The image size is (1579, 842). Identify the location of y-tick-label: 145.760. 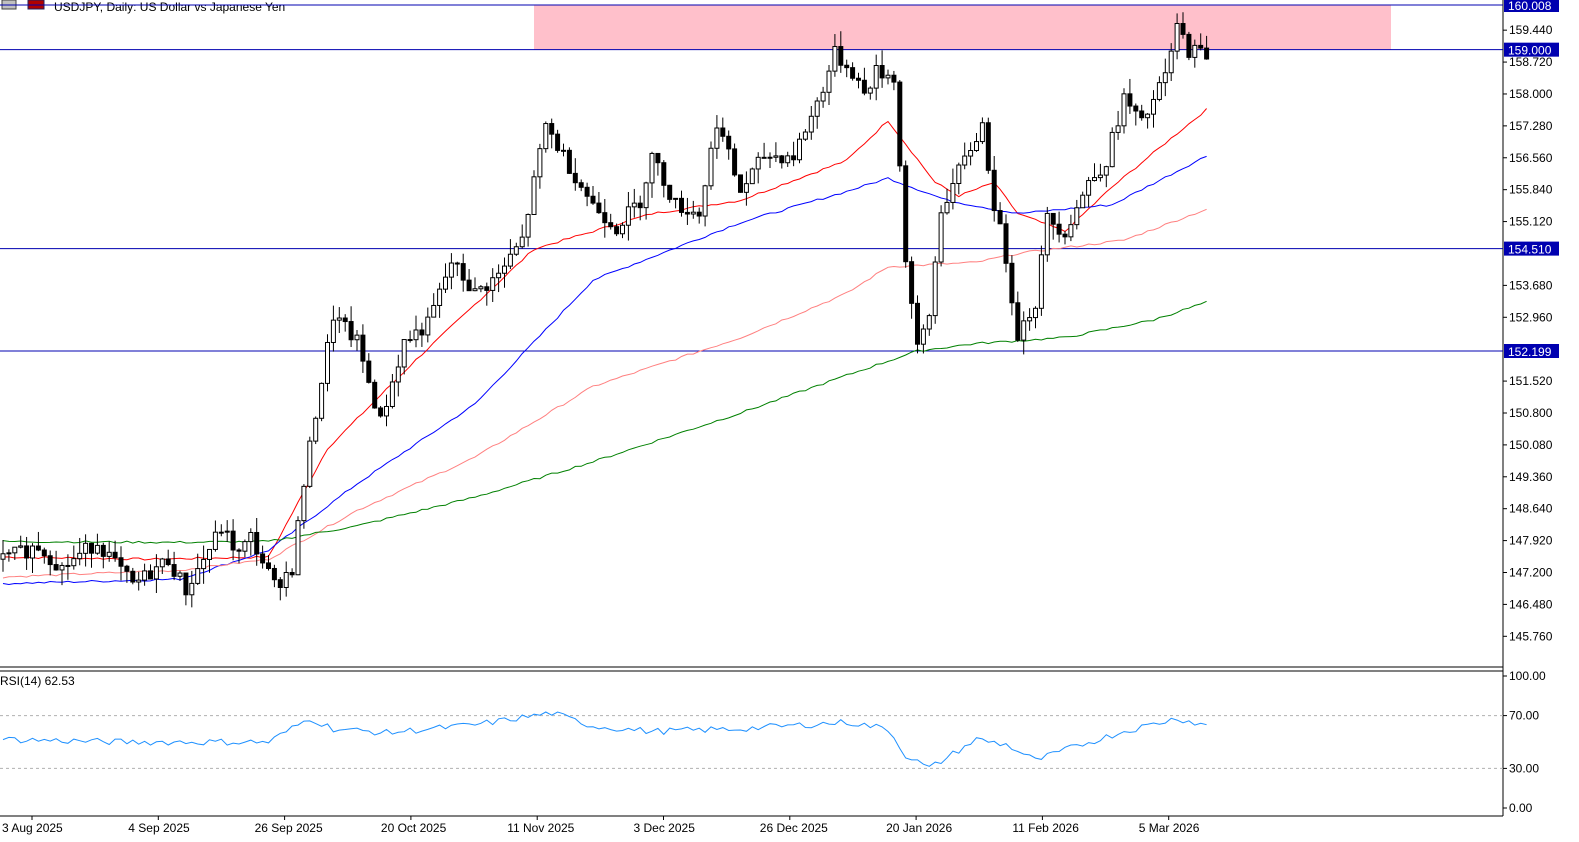
(1531, 636).